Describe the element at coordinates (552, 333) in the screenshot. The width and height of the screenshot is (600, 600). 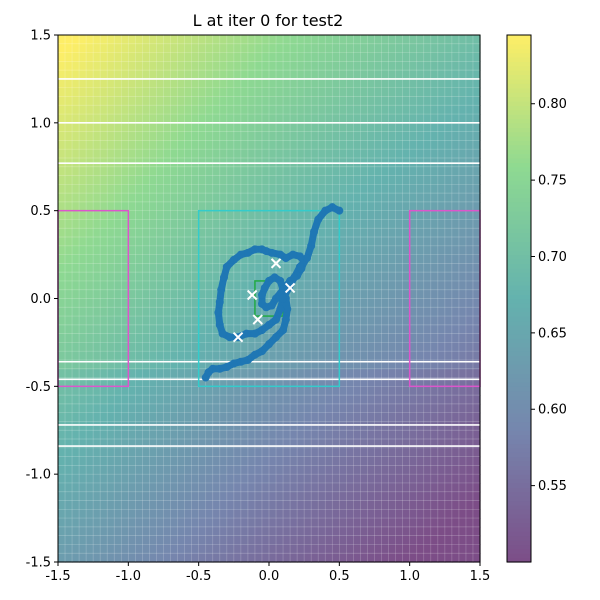
I see `colorbar-tick-label: 0.65` at that location.